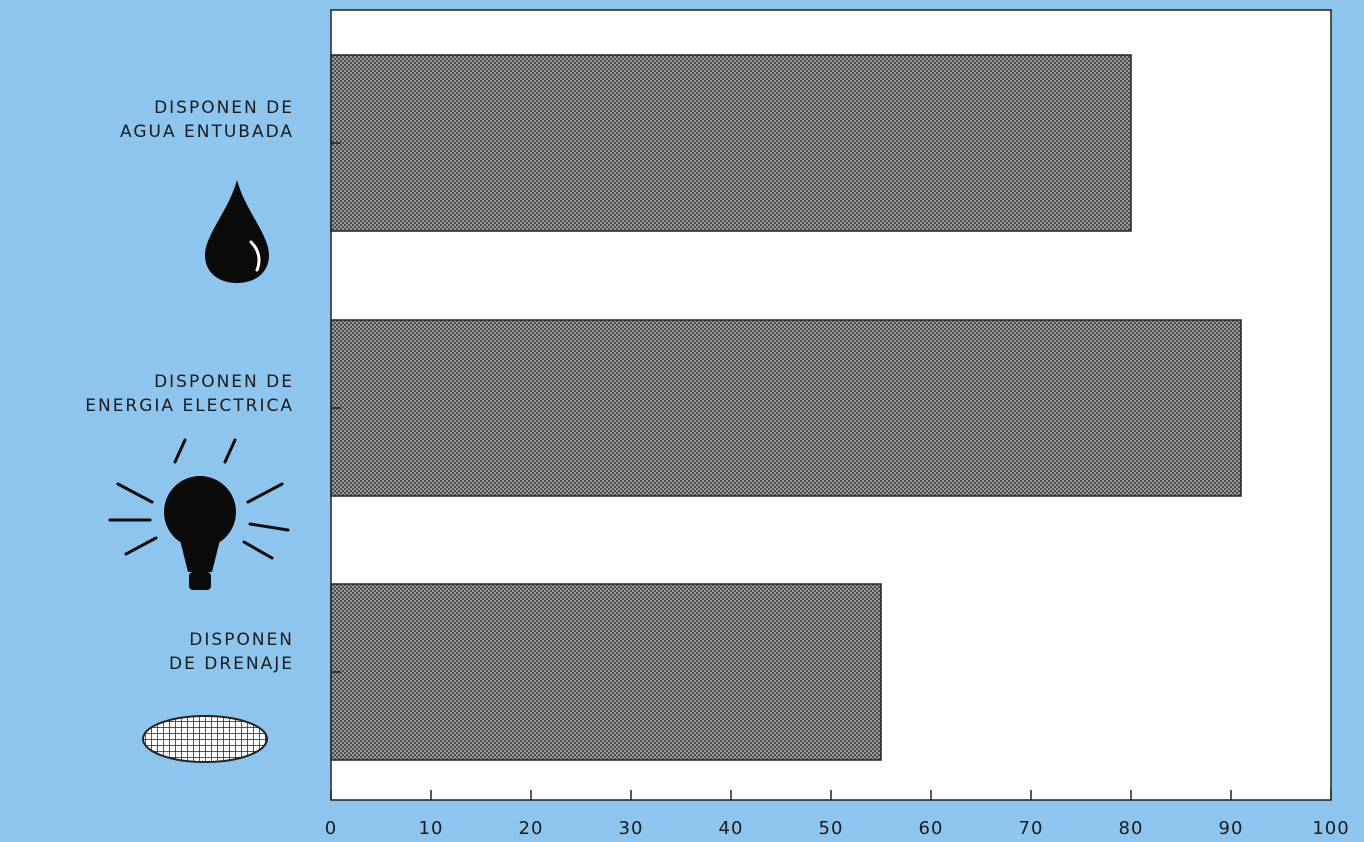  What do you see at coordinates (531, 828) in the screenshot?
I see `x-tick-label: 20` at bounding box center [531, 828].